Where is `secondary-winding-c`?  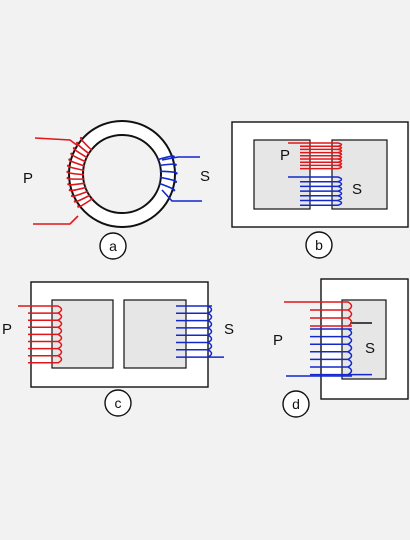 secondary-winding-c is located at coordinates (200, 331).